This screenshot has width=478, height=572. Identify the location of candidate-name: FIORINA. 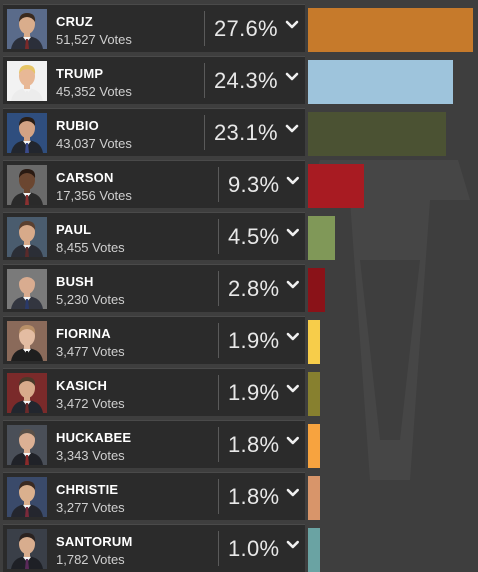
(83, 333).